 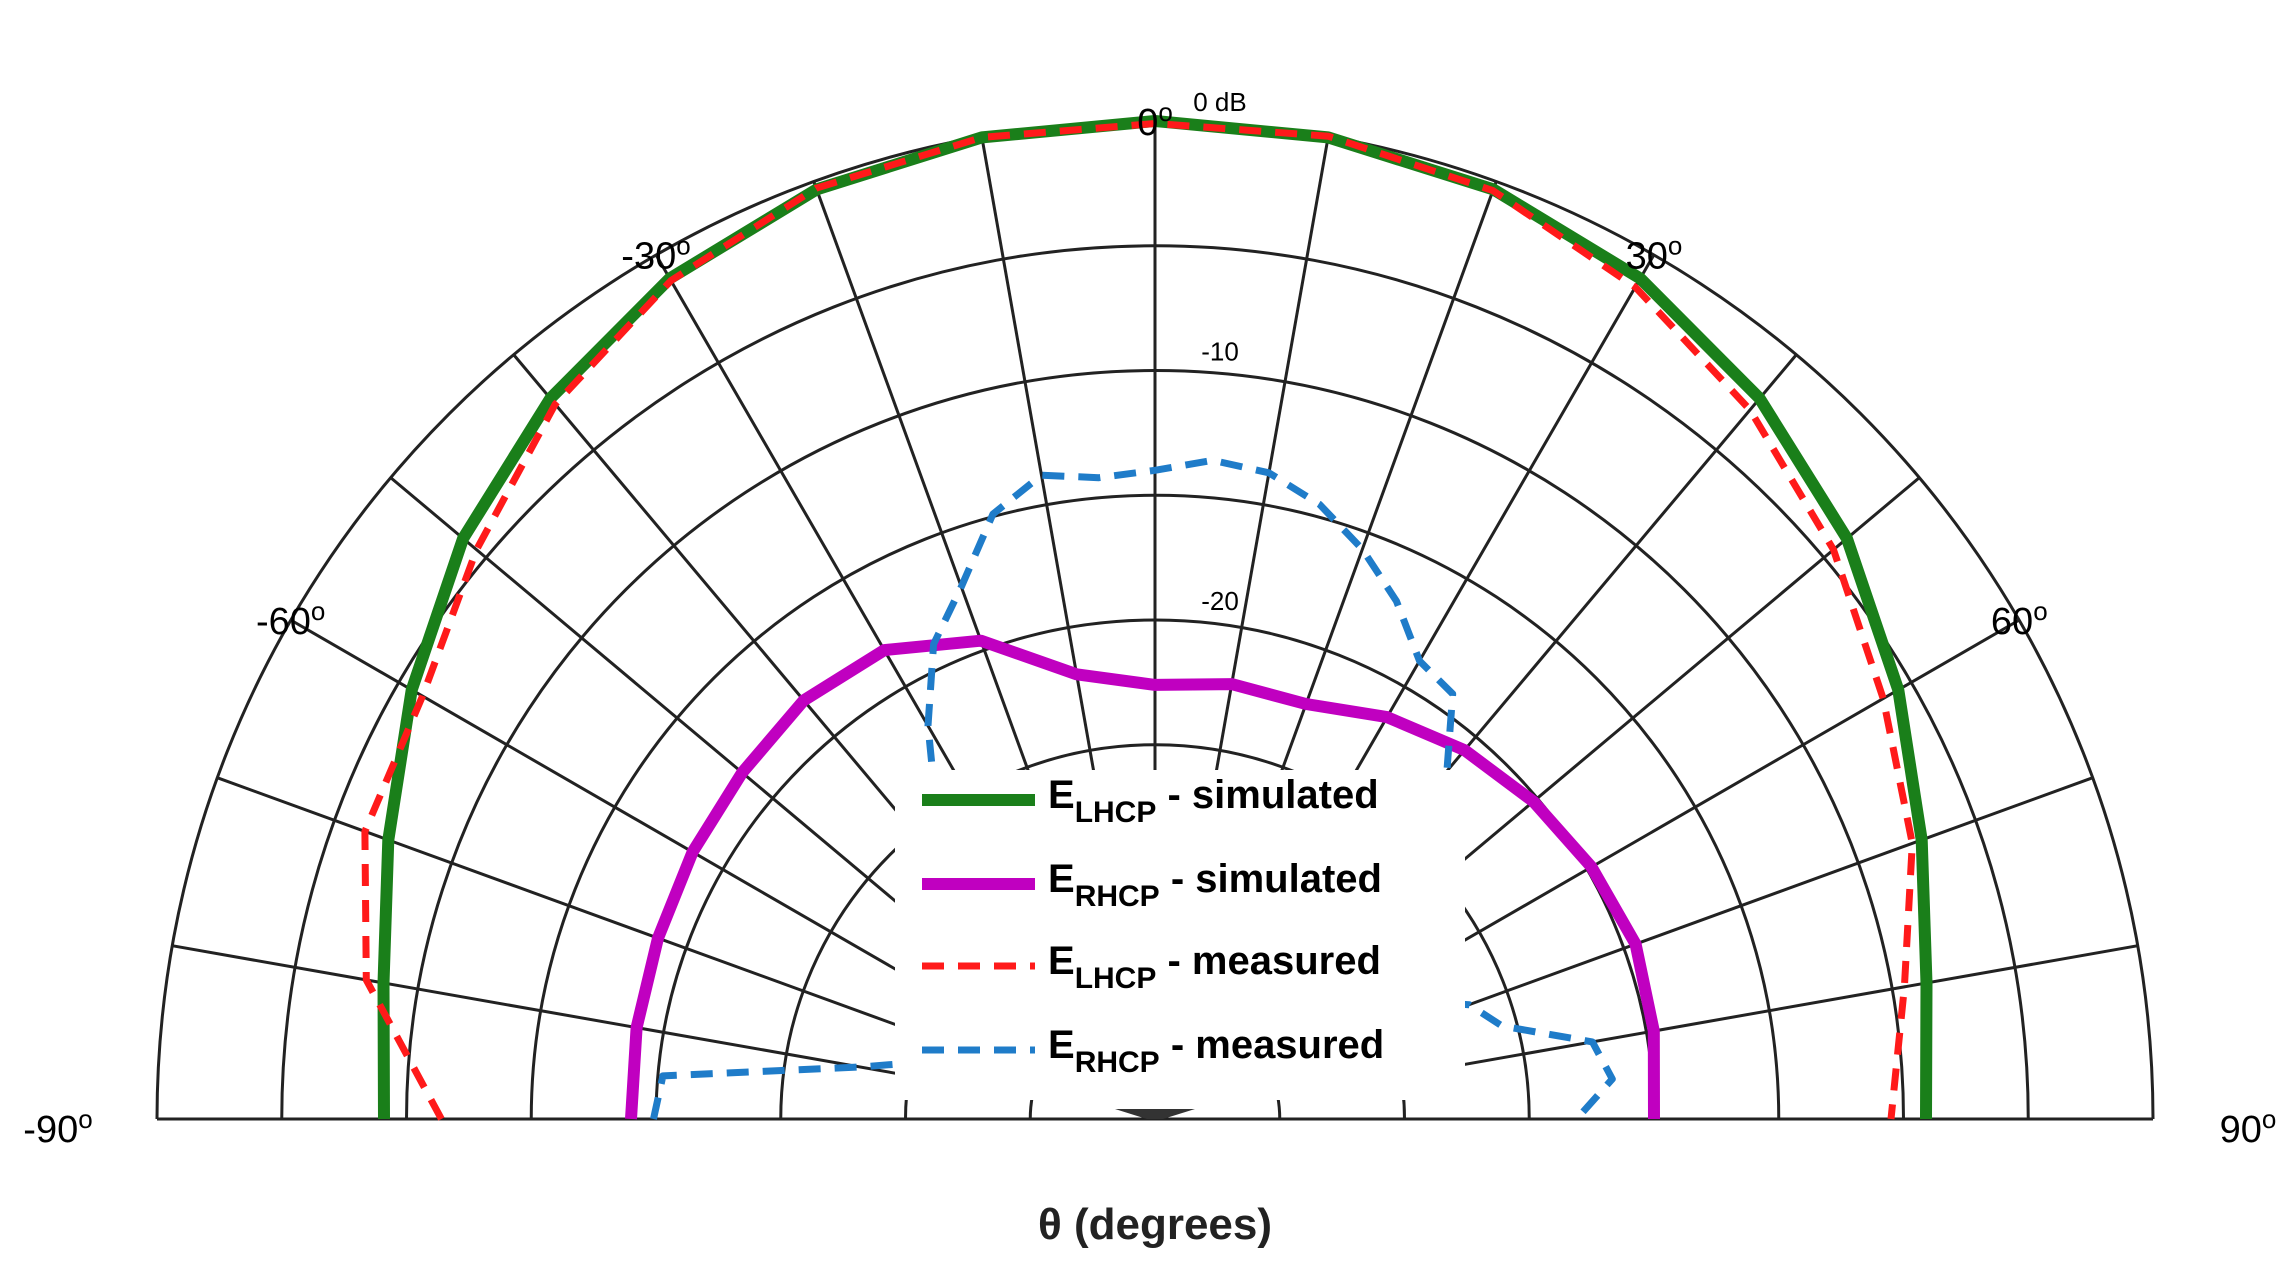 I want to click on legend-label: ELHCP - simulated, so click(x=1213, y=801).